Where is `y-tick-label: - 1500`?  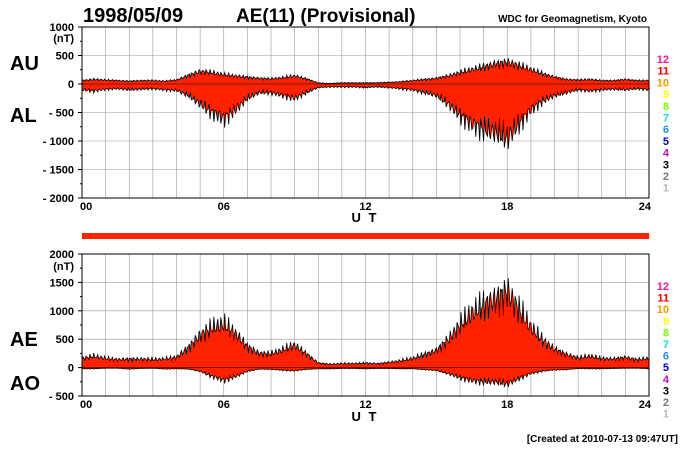
y-tick-label: - 1500 is located at coordinates (58, 171).